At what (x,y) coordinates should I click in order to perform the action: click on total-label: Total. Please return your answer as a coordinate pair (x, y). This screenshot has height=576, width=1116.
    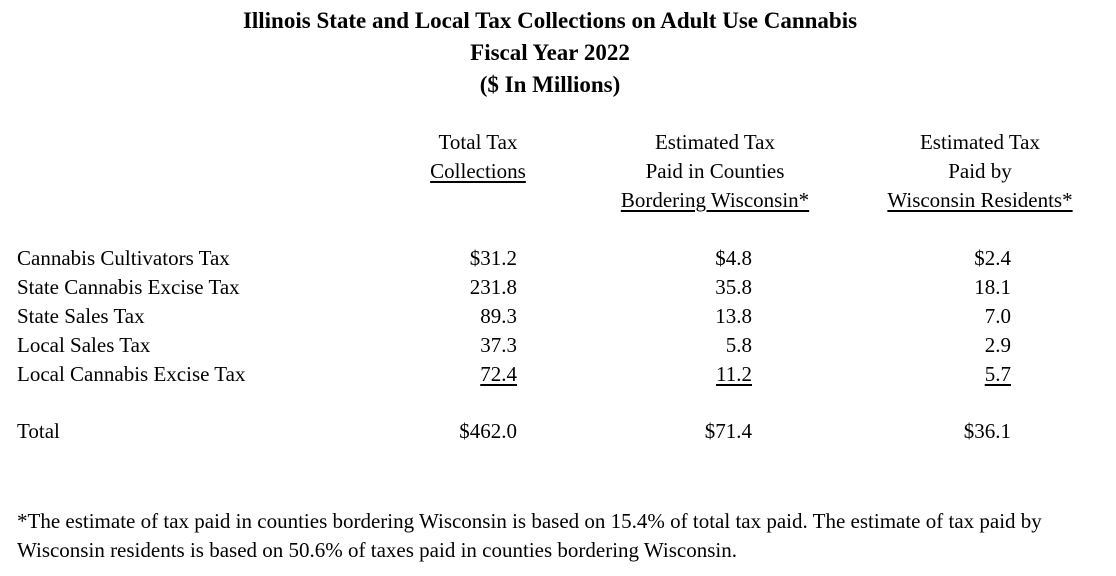
    Looking at the image, I should click on (38, 431).